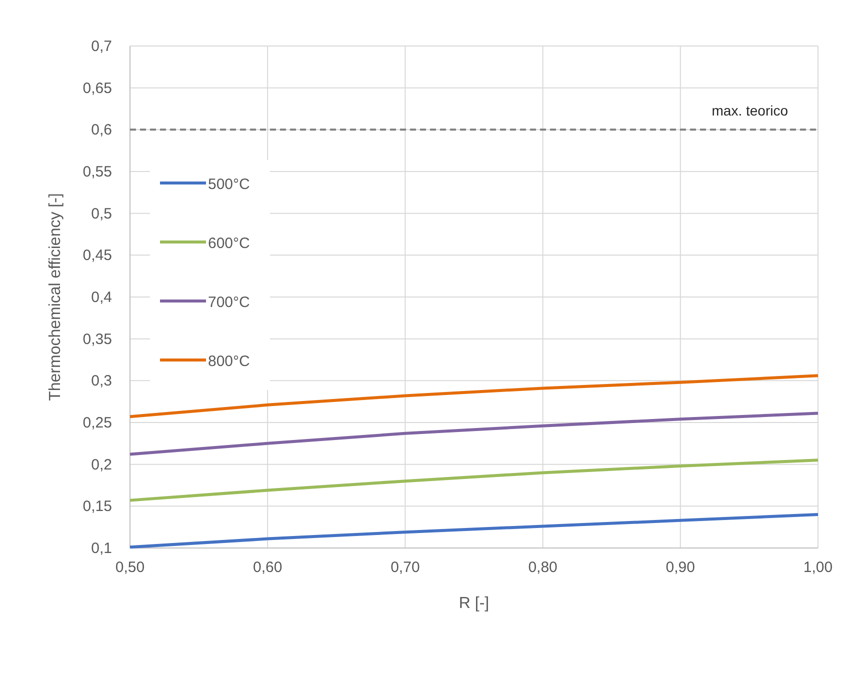 The height and width of the screenshot is (684, 846). I want to click on y-tick-label: 0,25, so click(97, 423).